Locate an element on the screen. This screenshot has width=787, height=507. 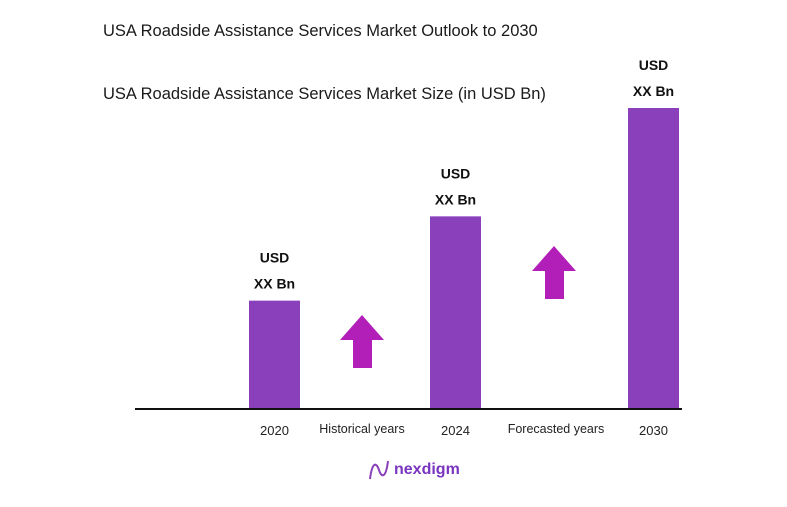
x-tick-label: 2024 is located at coordinates (455, 430).